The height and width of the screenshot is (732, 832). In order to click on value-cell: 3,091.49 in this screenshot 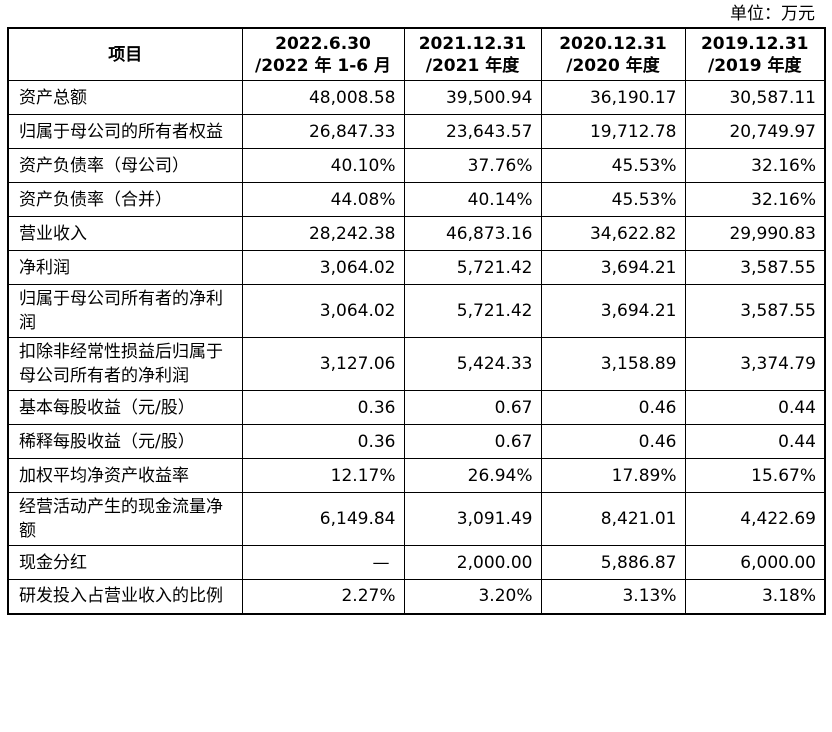, I will do `click(472, 519)`.